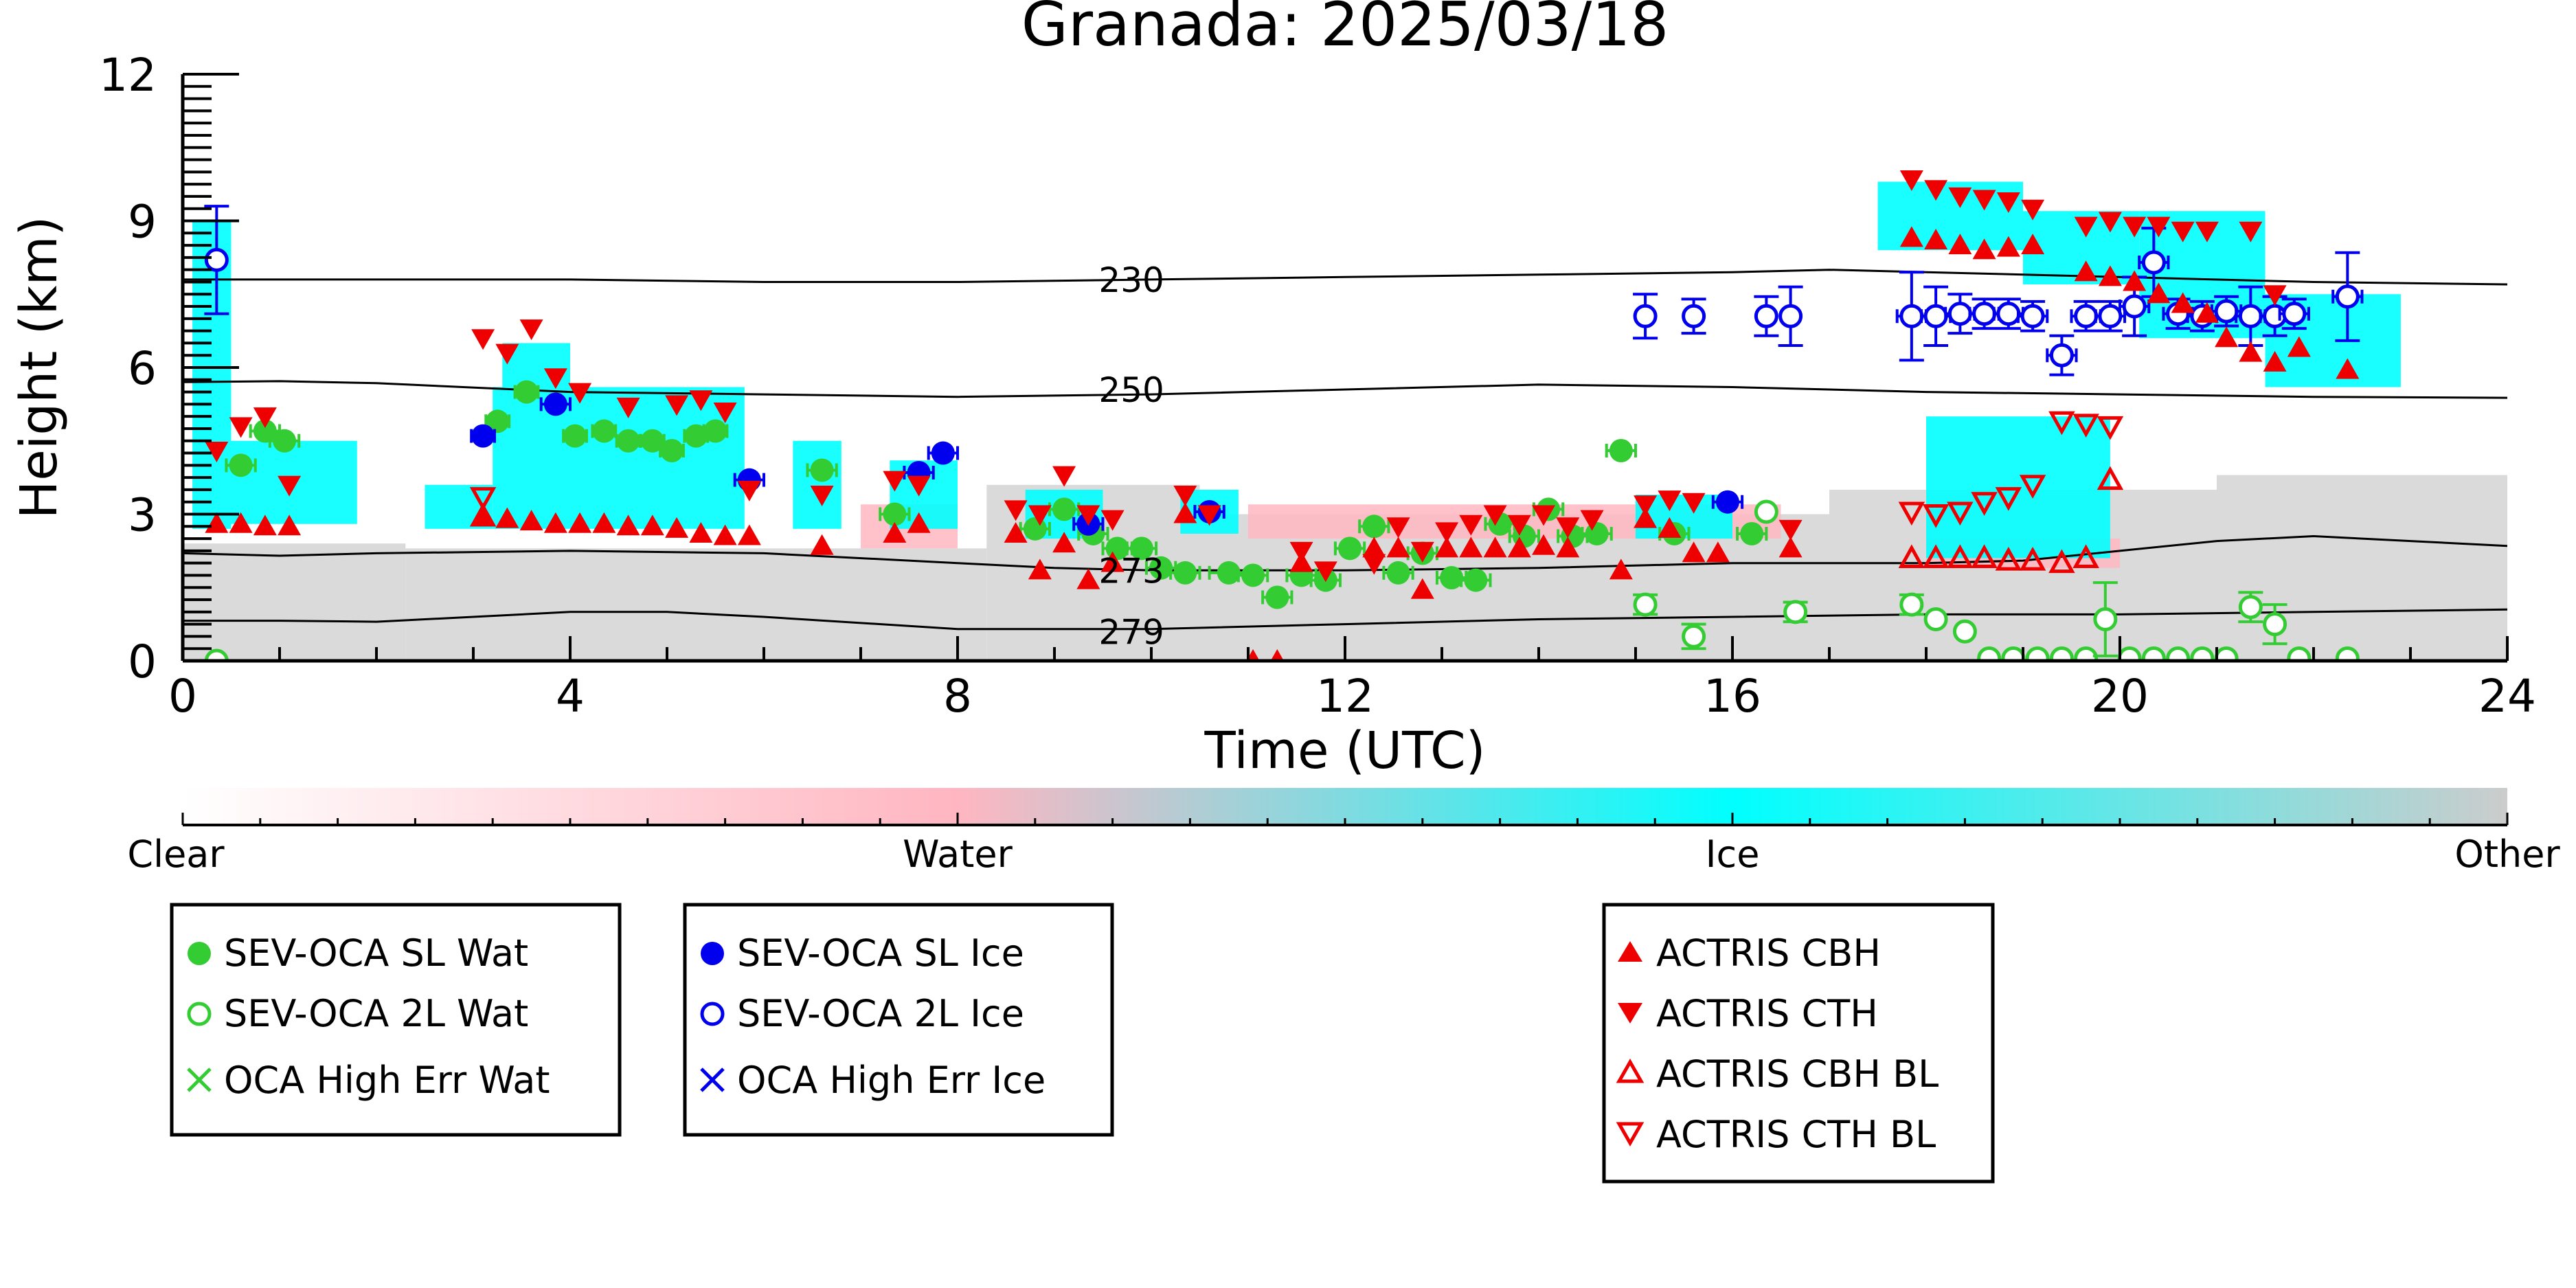 The height and width of the screenshot is (1288, 2576). Describe the element at coordinates (182, 696) in the screenshot. I see `x-tick-label-0: 0` at that location.